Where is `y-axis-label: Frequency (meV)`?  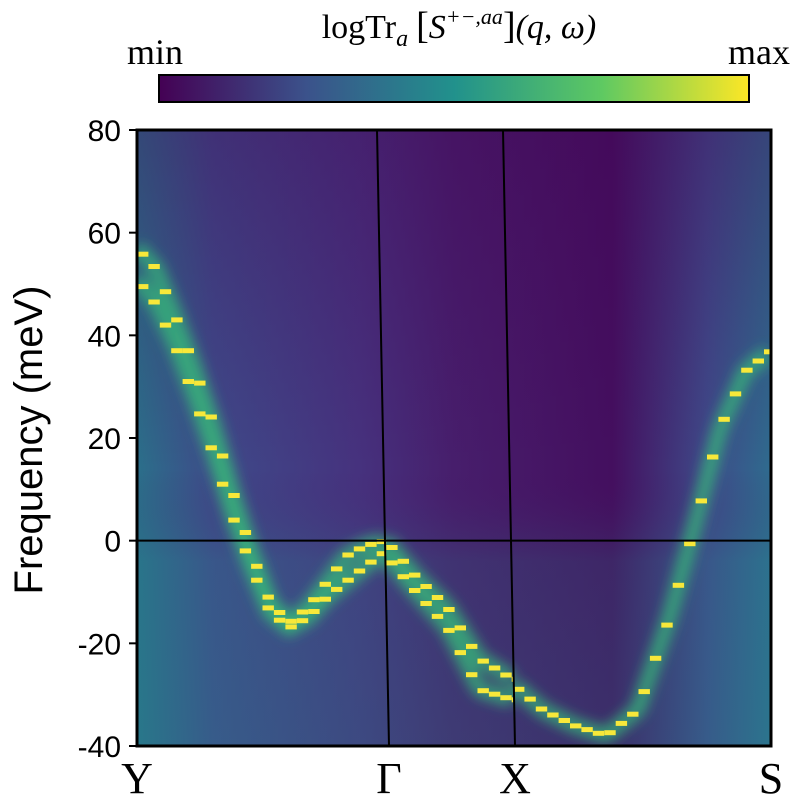
y-axis-label: Frequency (meV) is located at coordinates (29, 440).